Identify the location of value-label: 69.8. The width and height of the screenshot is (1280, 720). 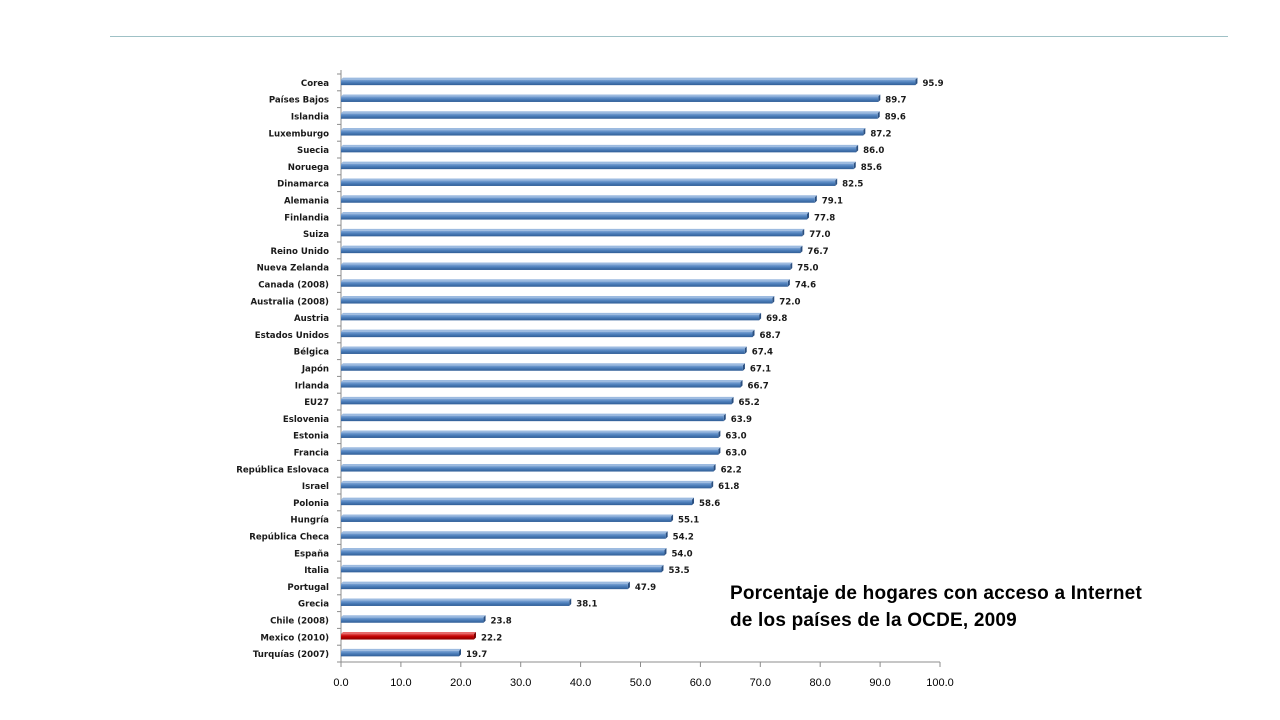
(776, 319).